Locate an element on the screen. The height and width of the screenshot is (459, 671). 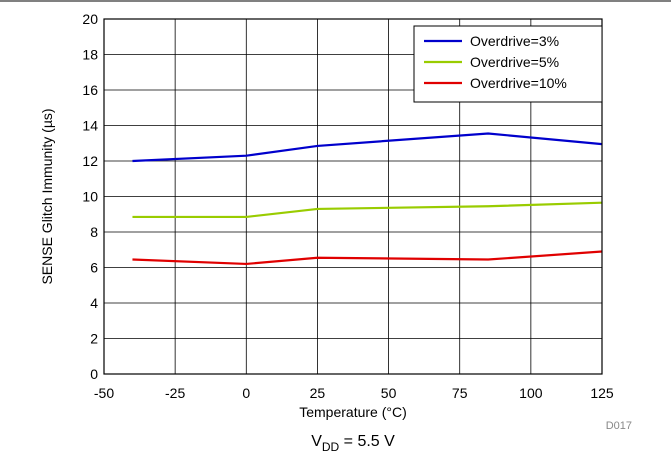
x-tick-label: 25 is located at coordinates (318, 393).